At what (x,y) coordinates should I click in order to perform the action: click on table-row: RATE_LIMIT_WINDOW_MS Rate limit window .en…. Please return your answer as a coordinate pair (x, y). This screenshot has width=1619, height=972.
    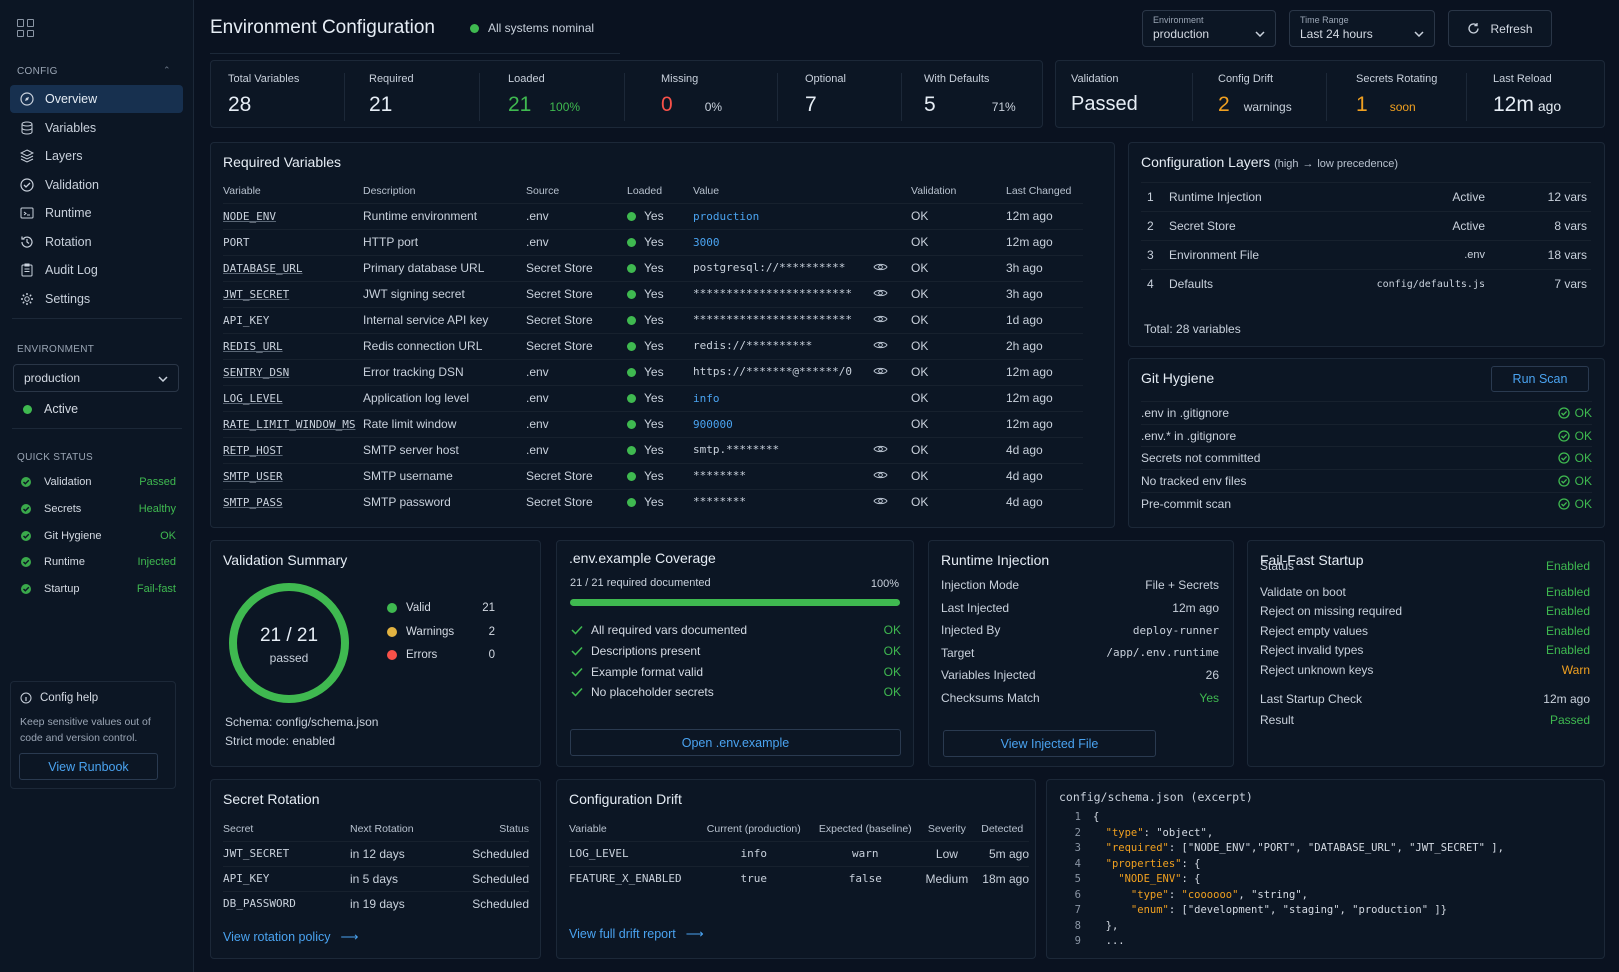
    Looking at the image, I should click on (653, 423).